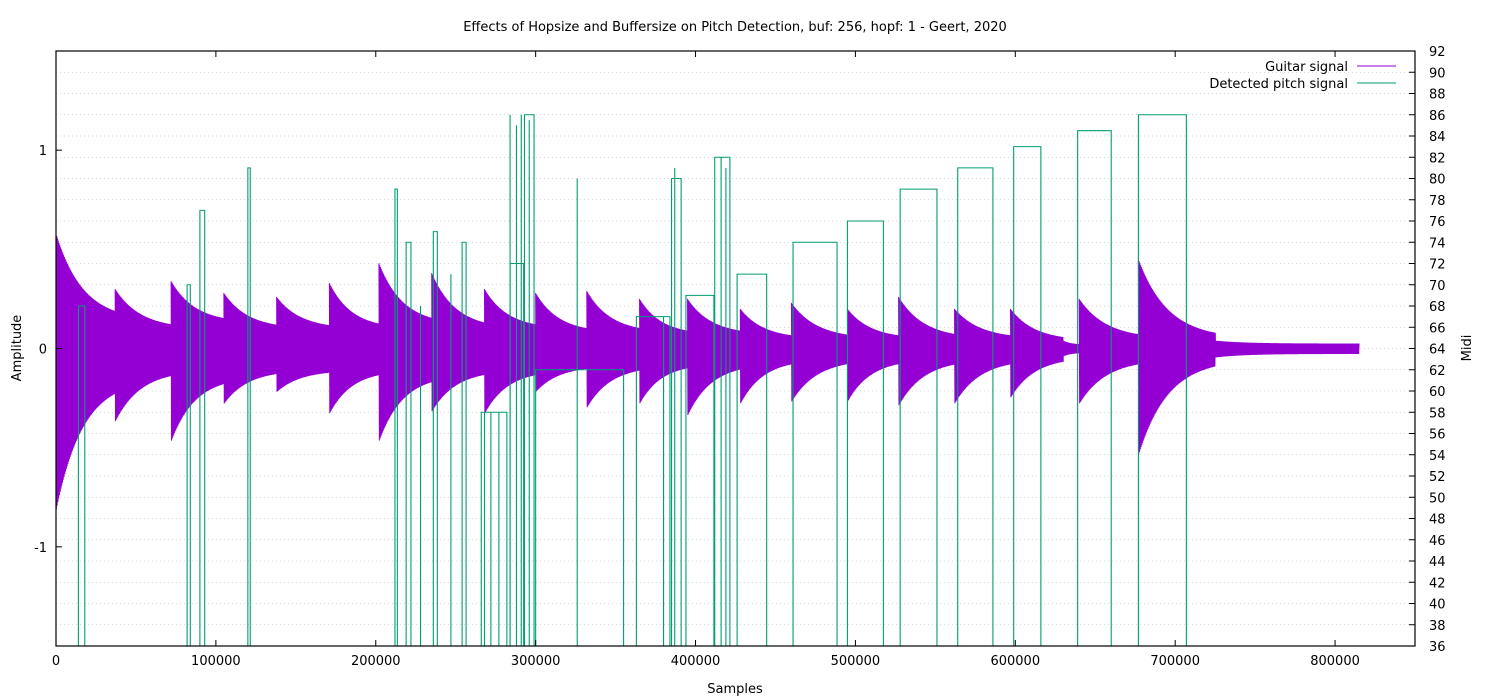  What do you see at coordinates (1437, 328) in the screenshot?
I see `y2-tick-label: 66` at bounding box center [1437, 328].